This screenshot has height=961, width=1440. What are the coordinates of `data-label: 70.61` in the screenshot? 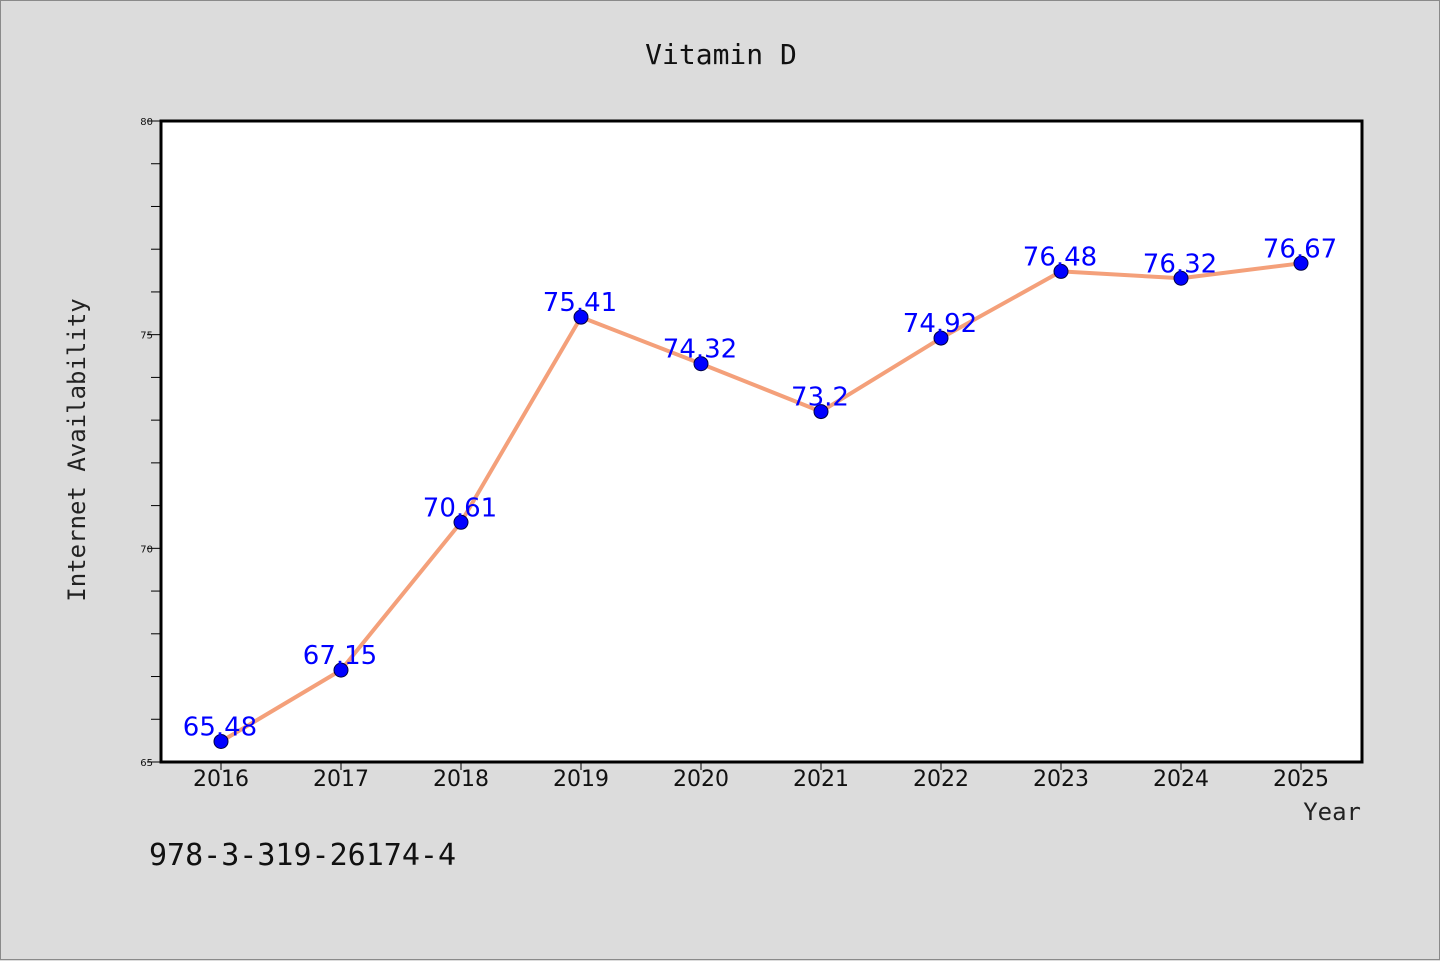 It's located at (460, 508).